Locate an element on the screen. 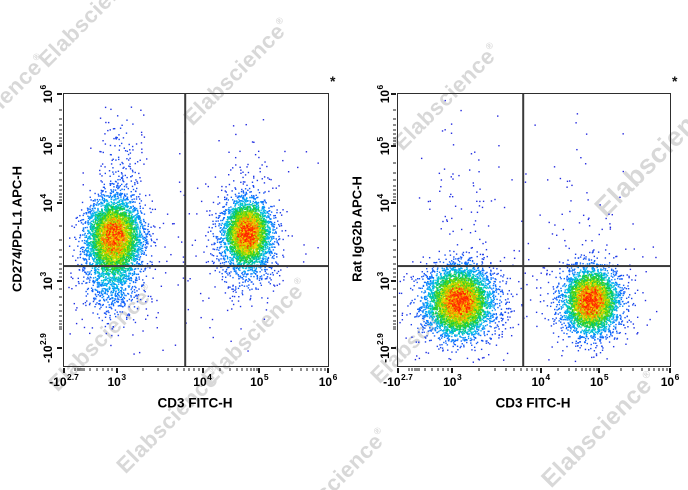 The image size is (688, 490). x-tick-label: -102.7 is located at coordinates (64, 380).